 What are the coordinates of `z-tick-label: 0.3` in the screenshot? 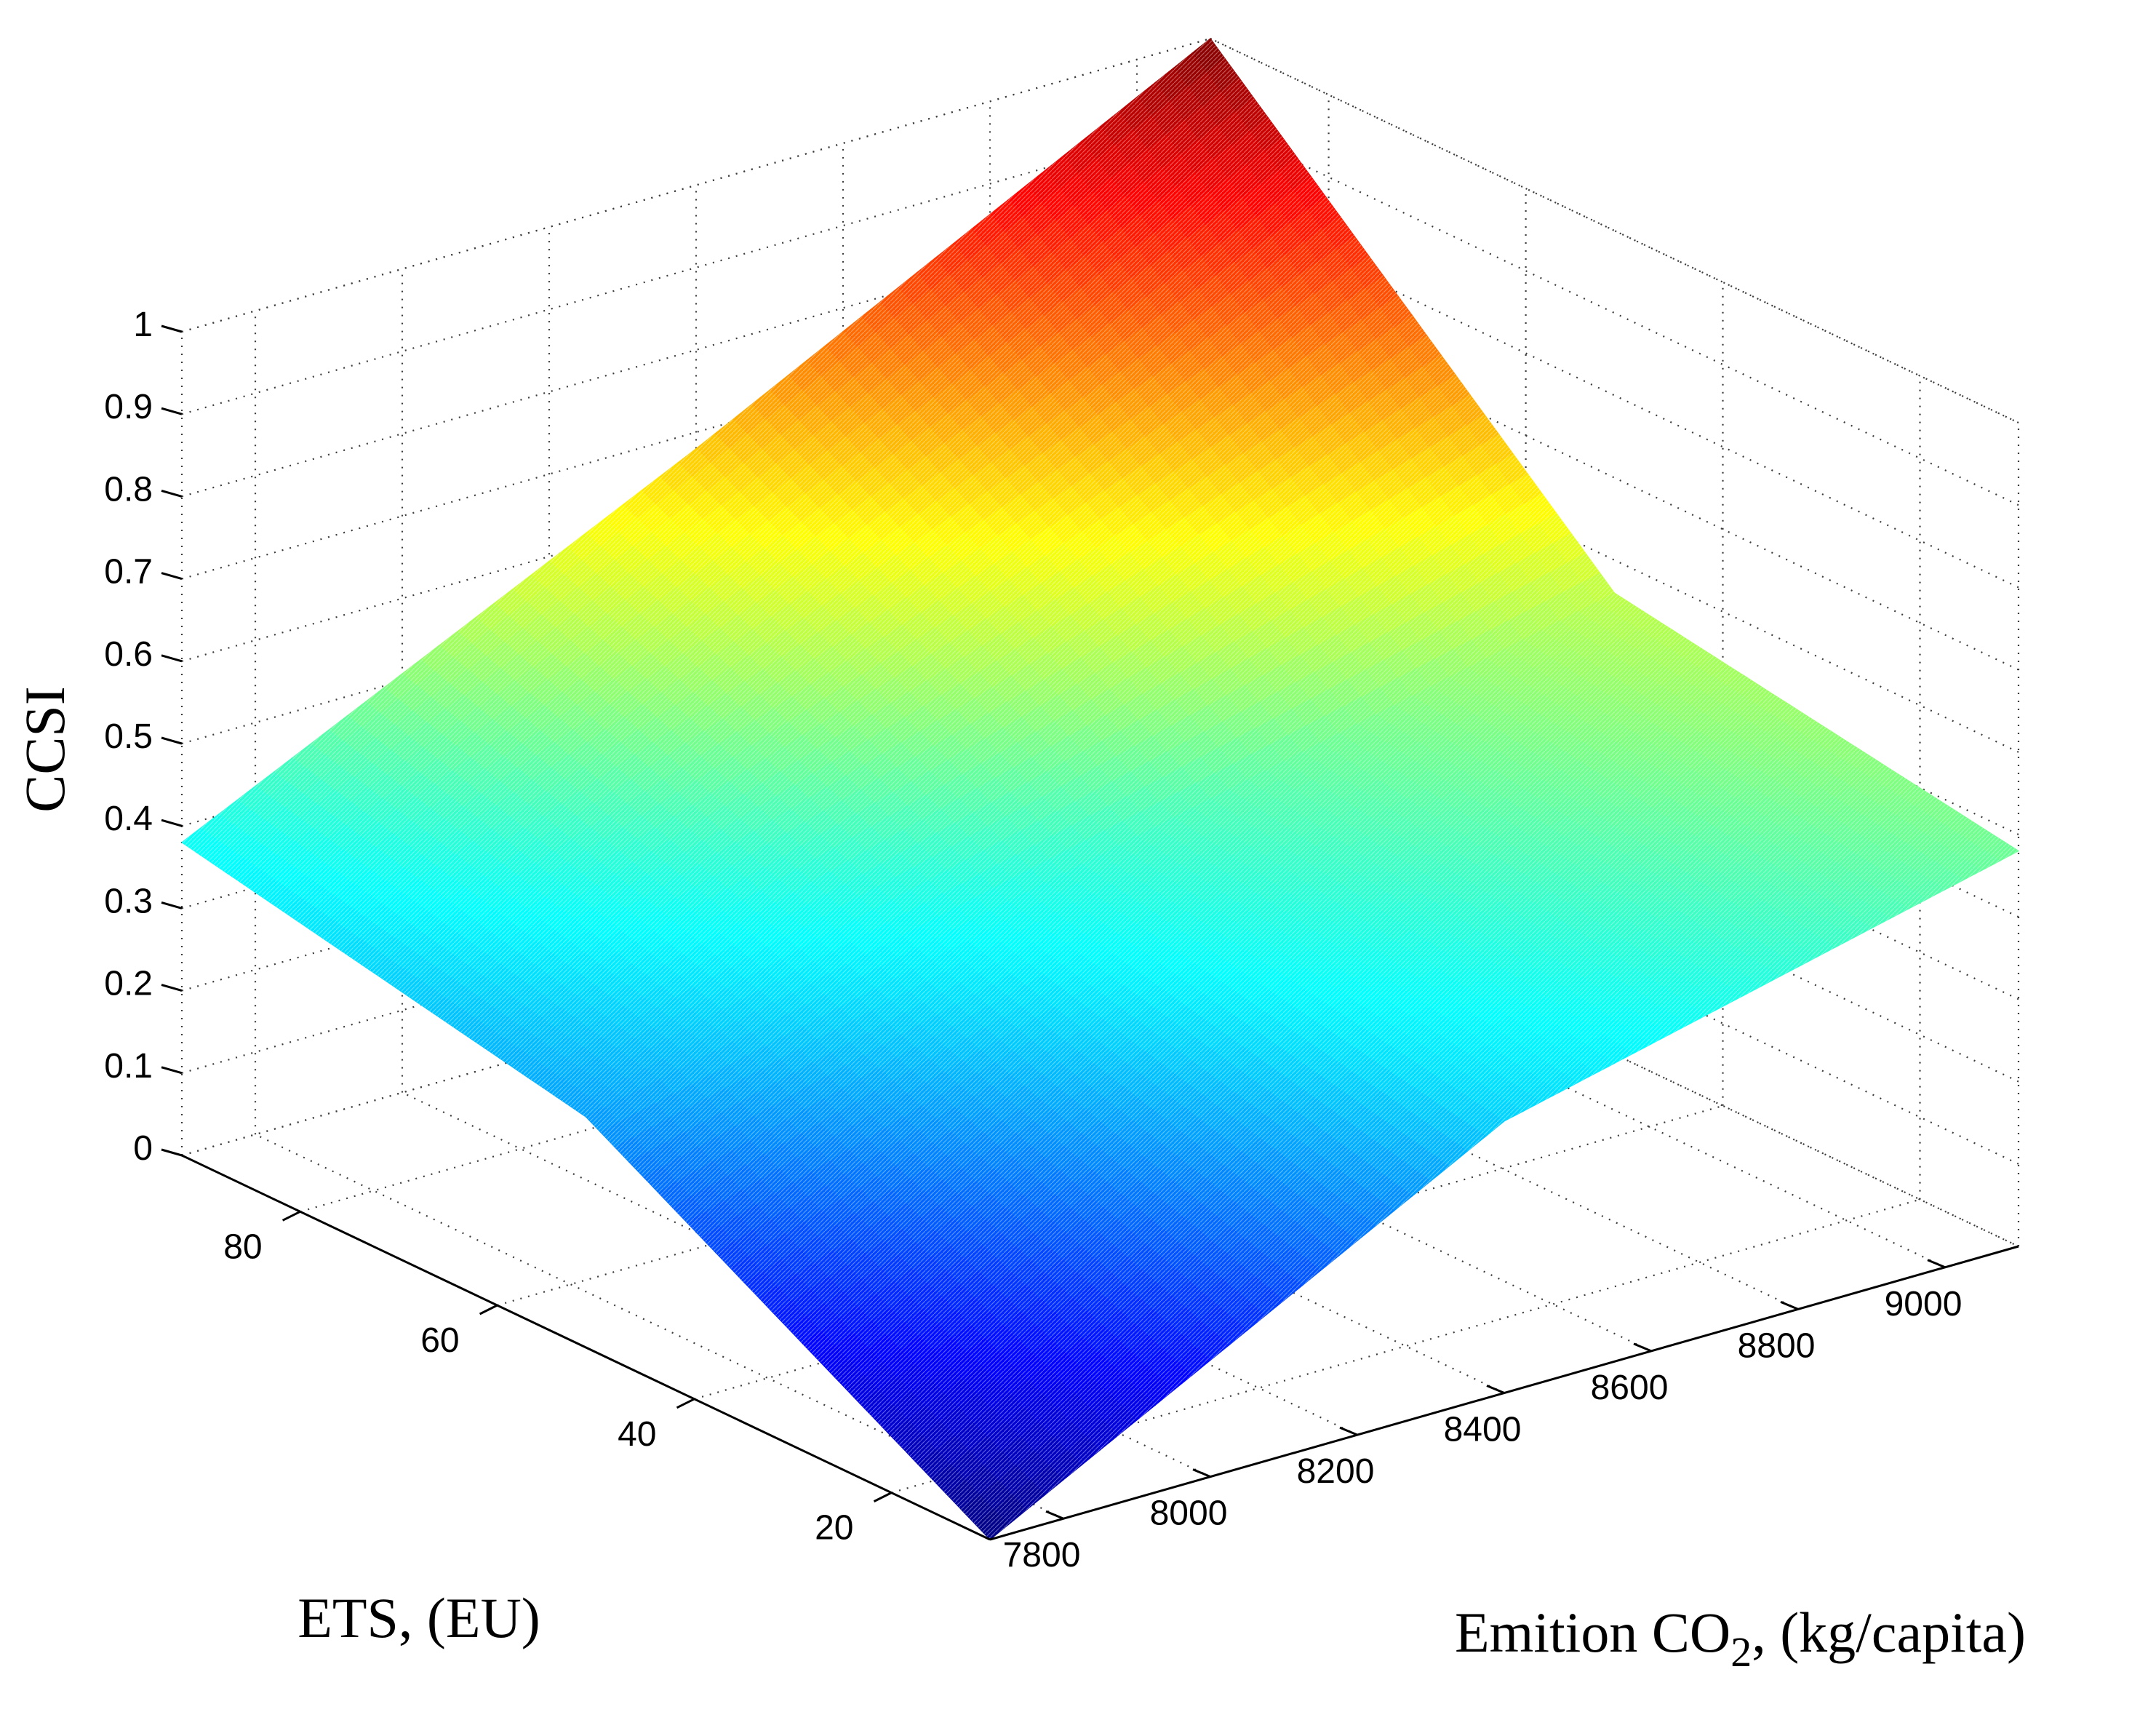 It's located at (128, 901).